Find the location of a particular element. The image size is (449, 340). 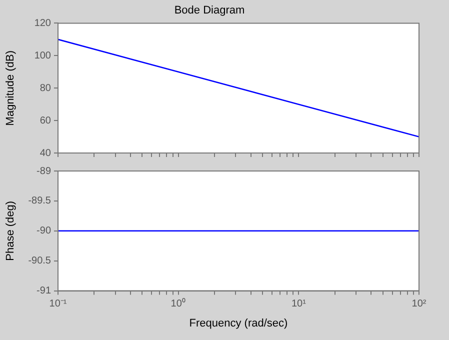

x-tick-label: 10¹ is located at coordinates (299, 304).